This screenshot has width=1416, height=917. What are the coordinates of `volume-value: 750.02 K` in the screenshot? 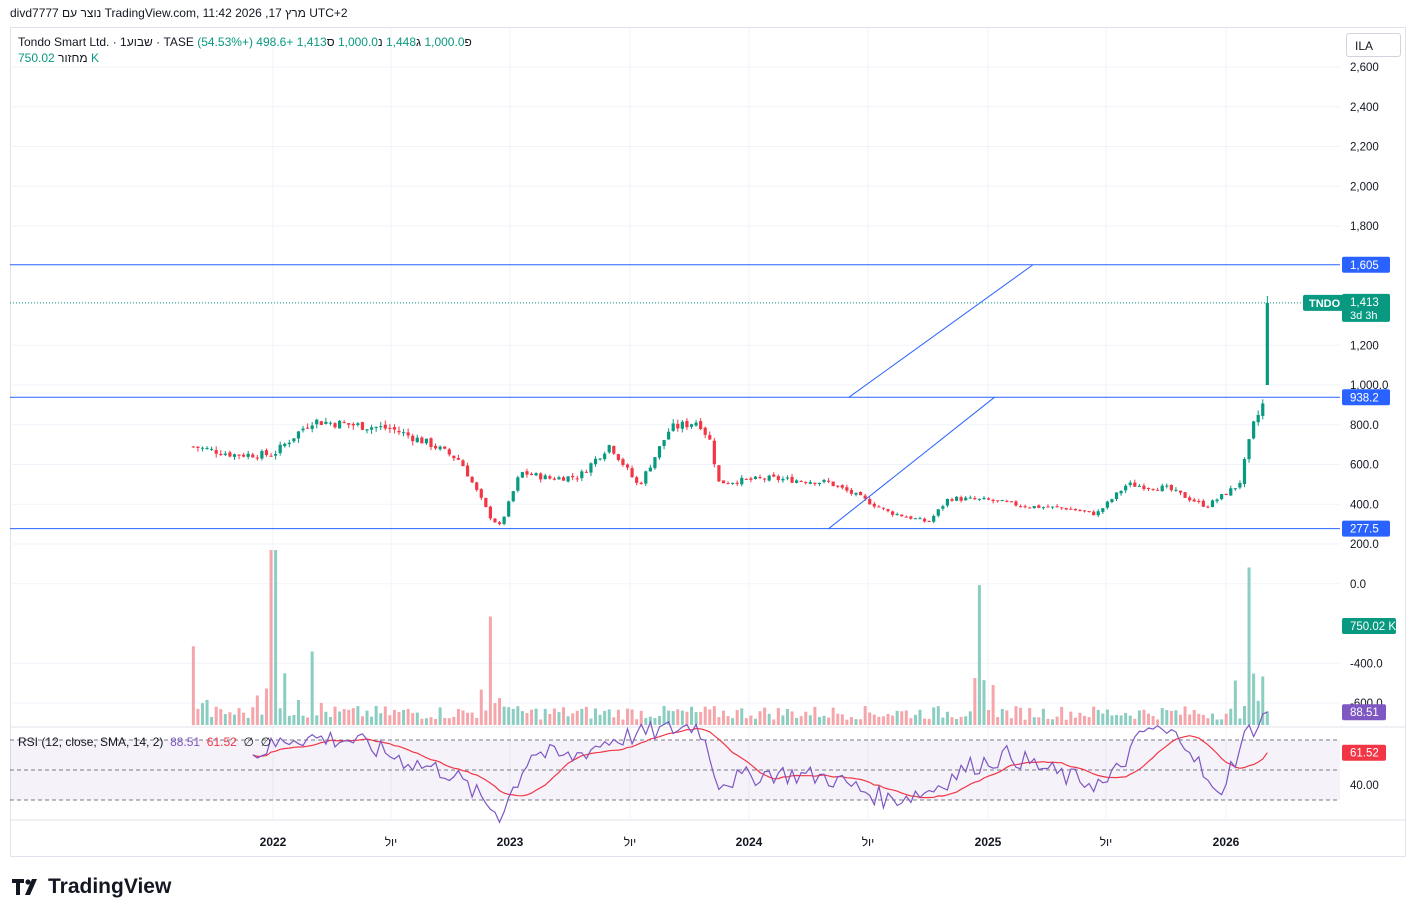 It's located at (58, 58).